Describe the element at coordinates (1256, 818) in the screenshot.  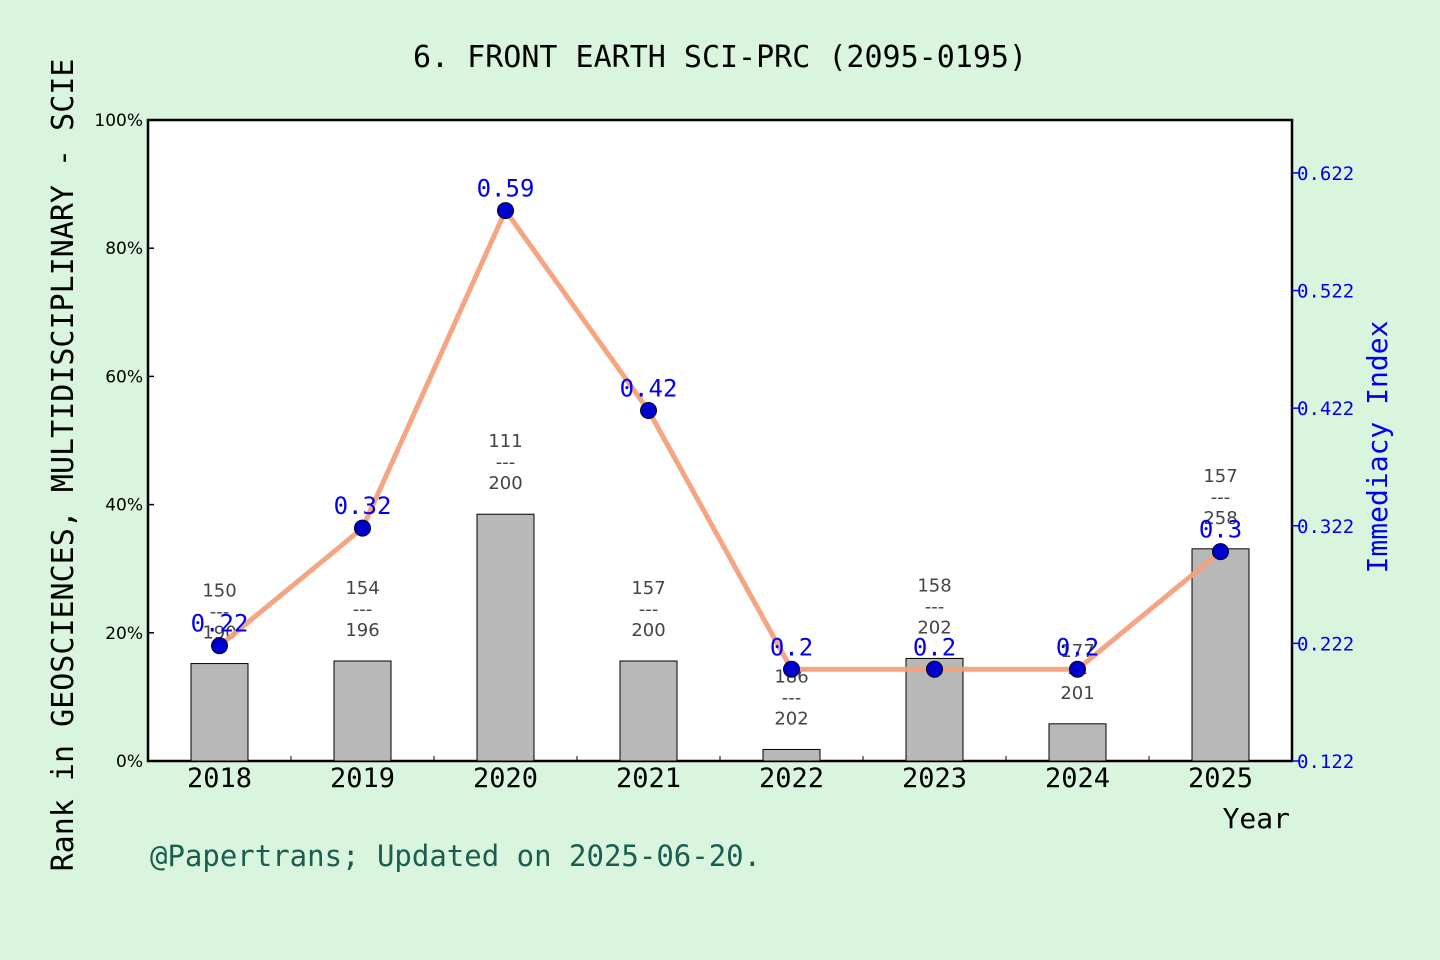
I see `x-axis-label: Year` at that location.